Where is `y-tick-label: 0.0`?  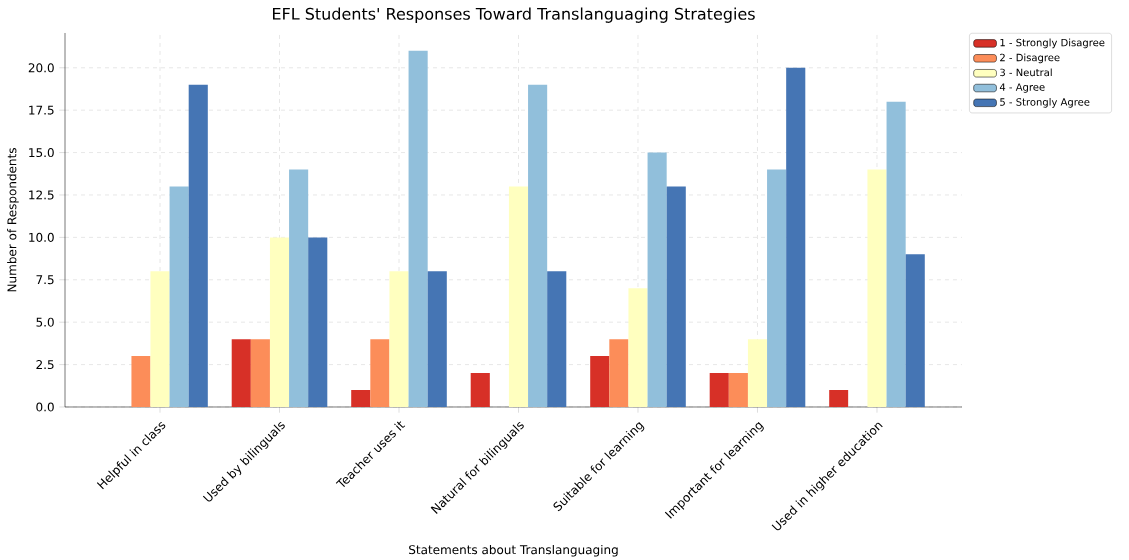
y-tick-label: 0.0 is located at coordinates (45, 407).